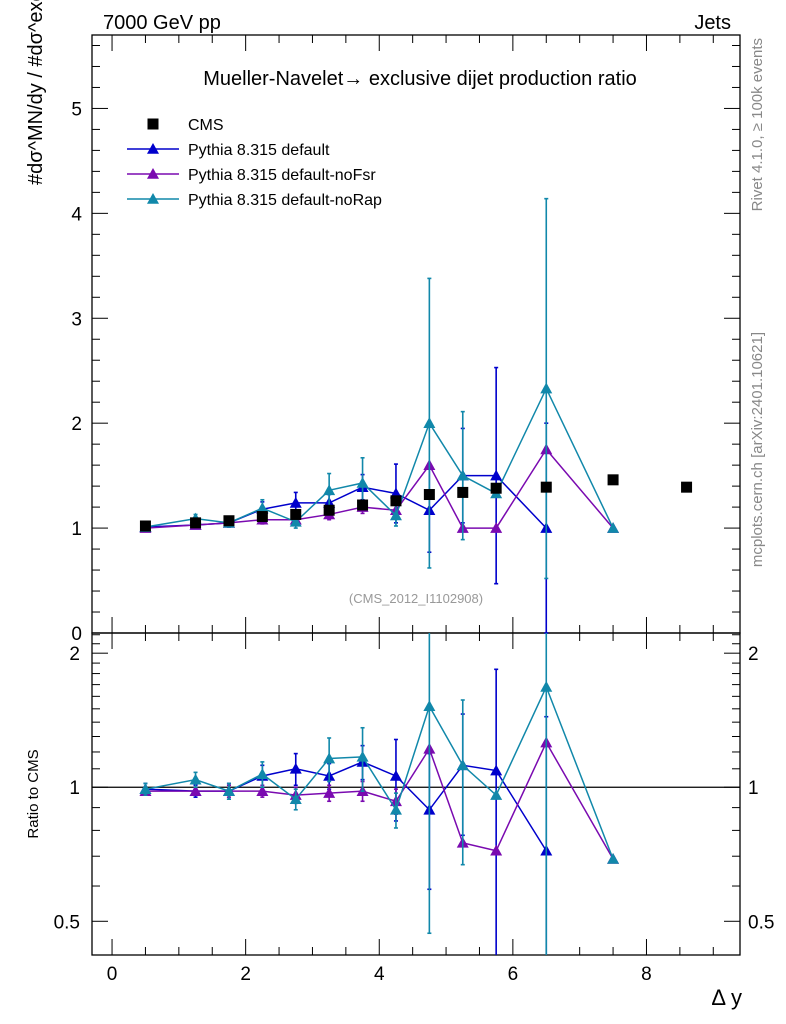 Image resolution: width=786 pixels, height=1024 pixels. I want to click on ratio-y-tick-label-right: 1, so click(753, 788).